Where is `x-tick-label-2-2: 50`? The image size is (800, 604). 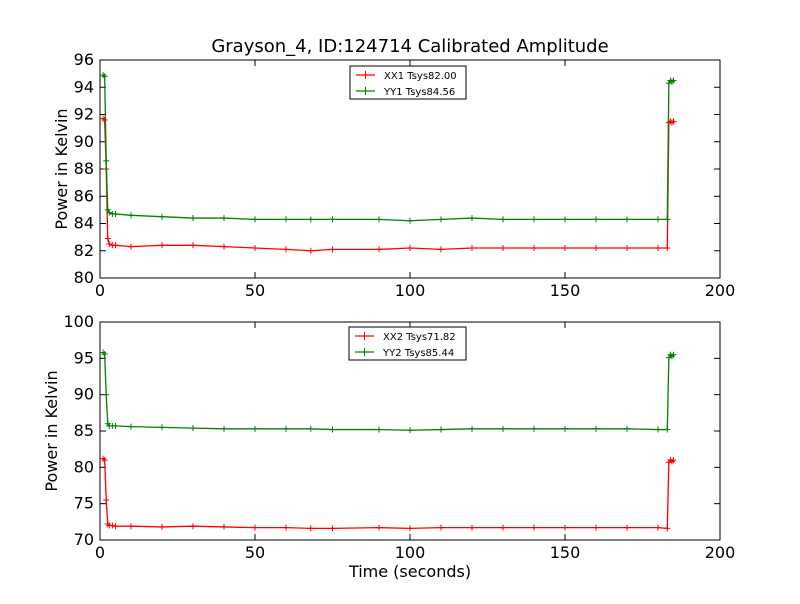 x-tick-label-2-2: 50 is located at coordinates (255, 552).